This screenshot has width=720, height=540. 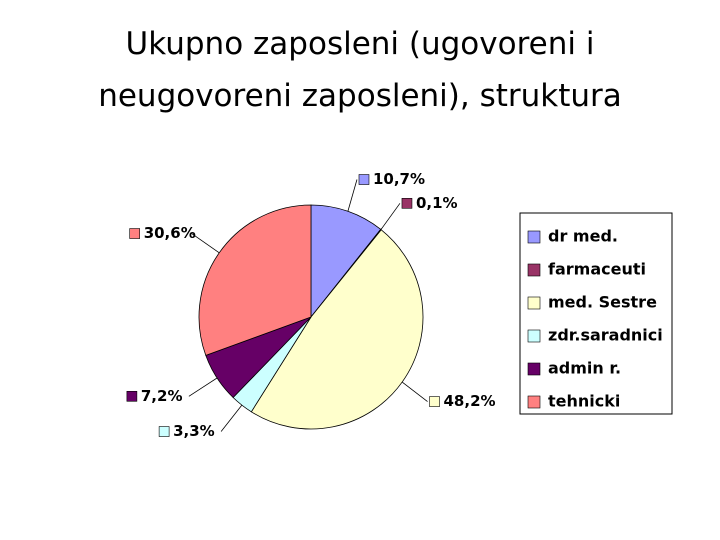 What do you see at coordinates (584, 401) in the screenshot?
I see `legend-label: tehnicki` at bounding box center [584, 401].